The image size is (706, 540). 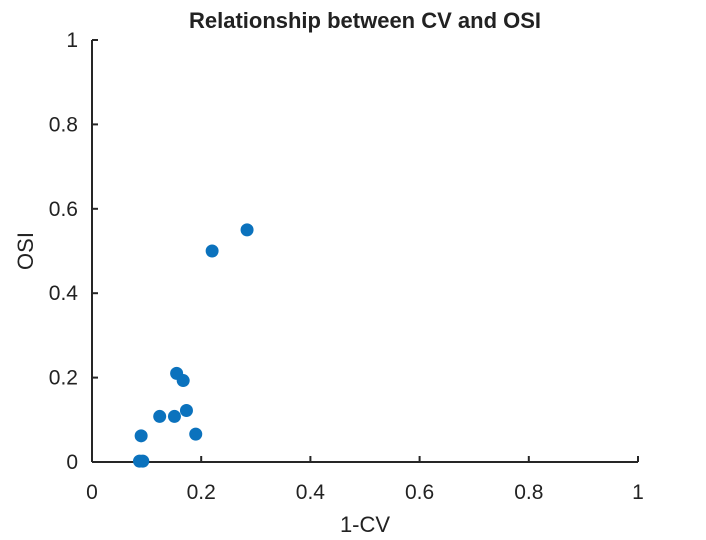 What do you see at coordinates (193, 345) in the screenshot?
I see `data-points` at bounding box center [193, 345].